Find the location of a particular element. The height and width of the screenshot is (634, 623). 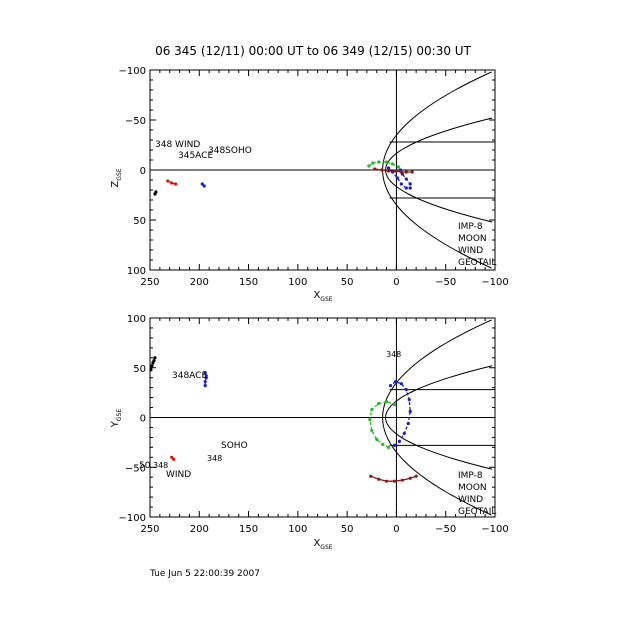

bottom-panel-boundaries is located at coordinates (438, 417).